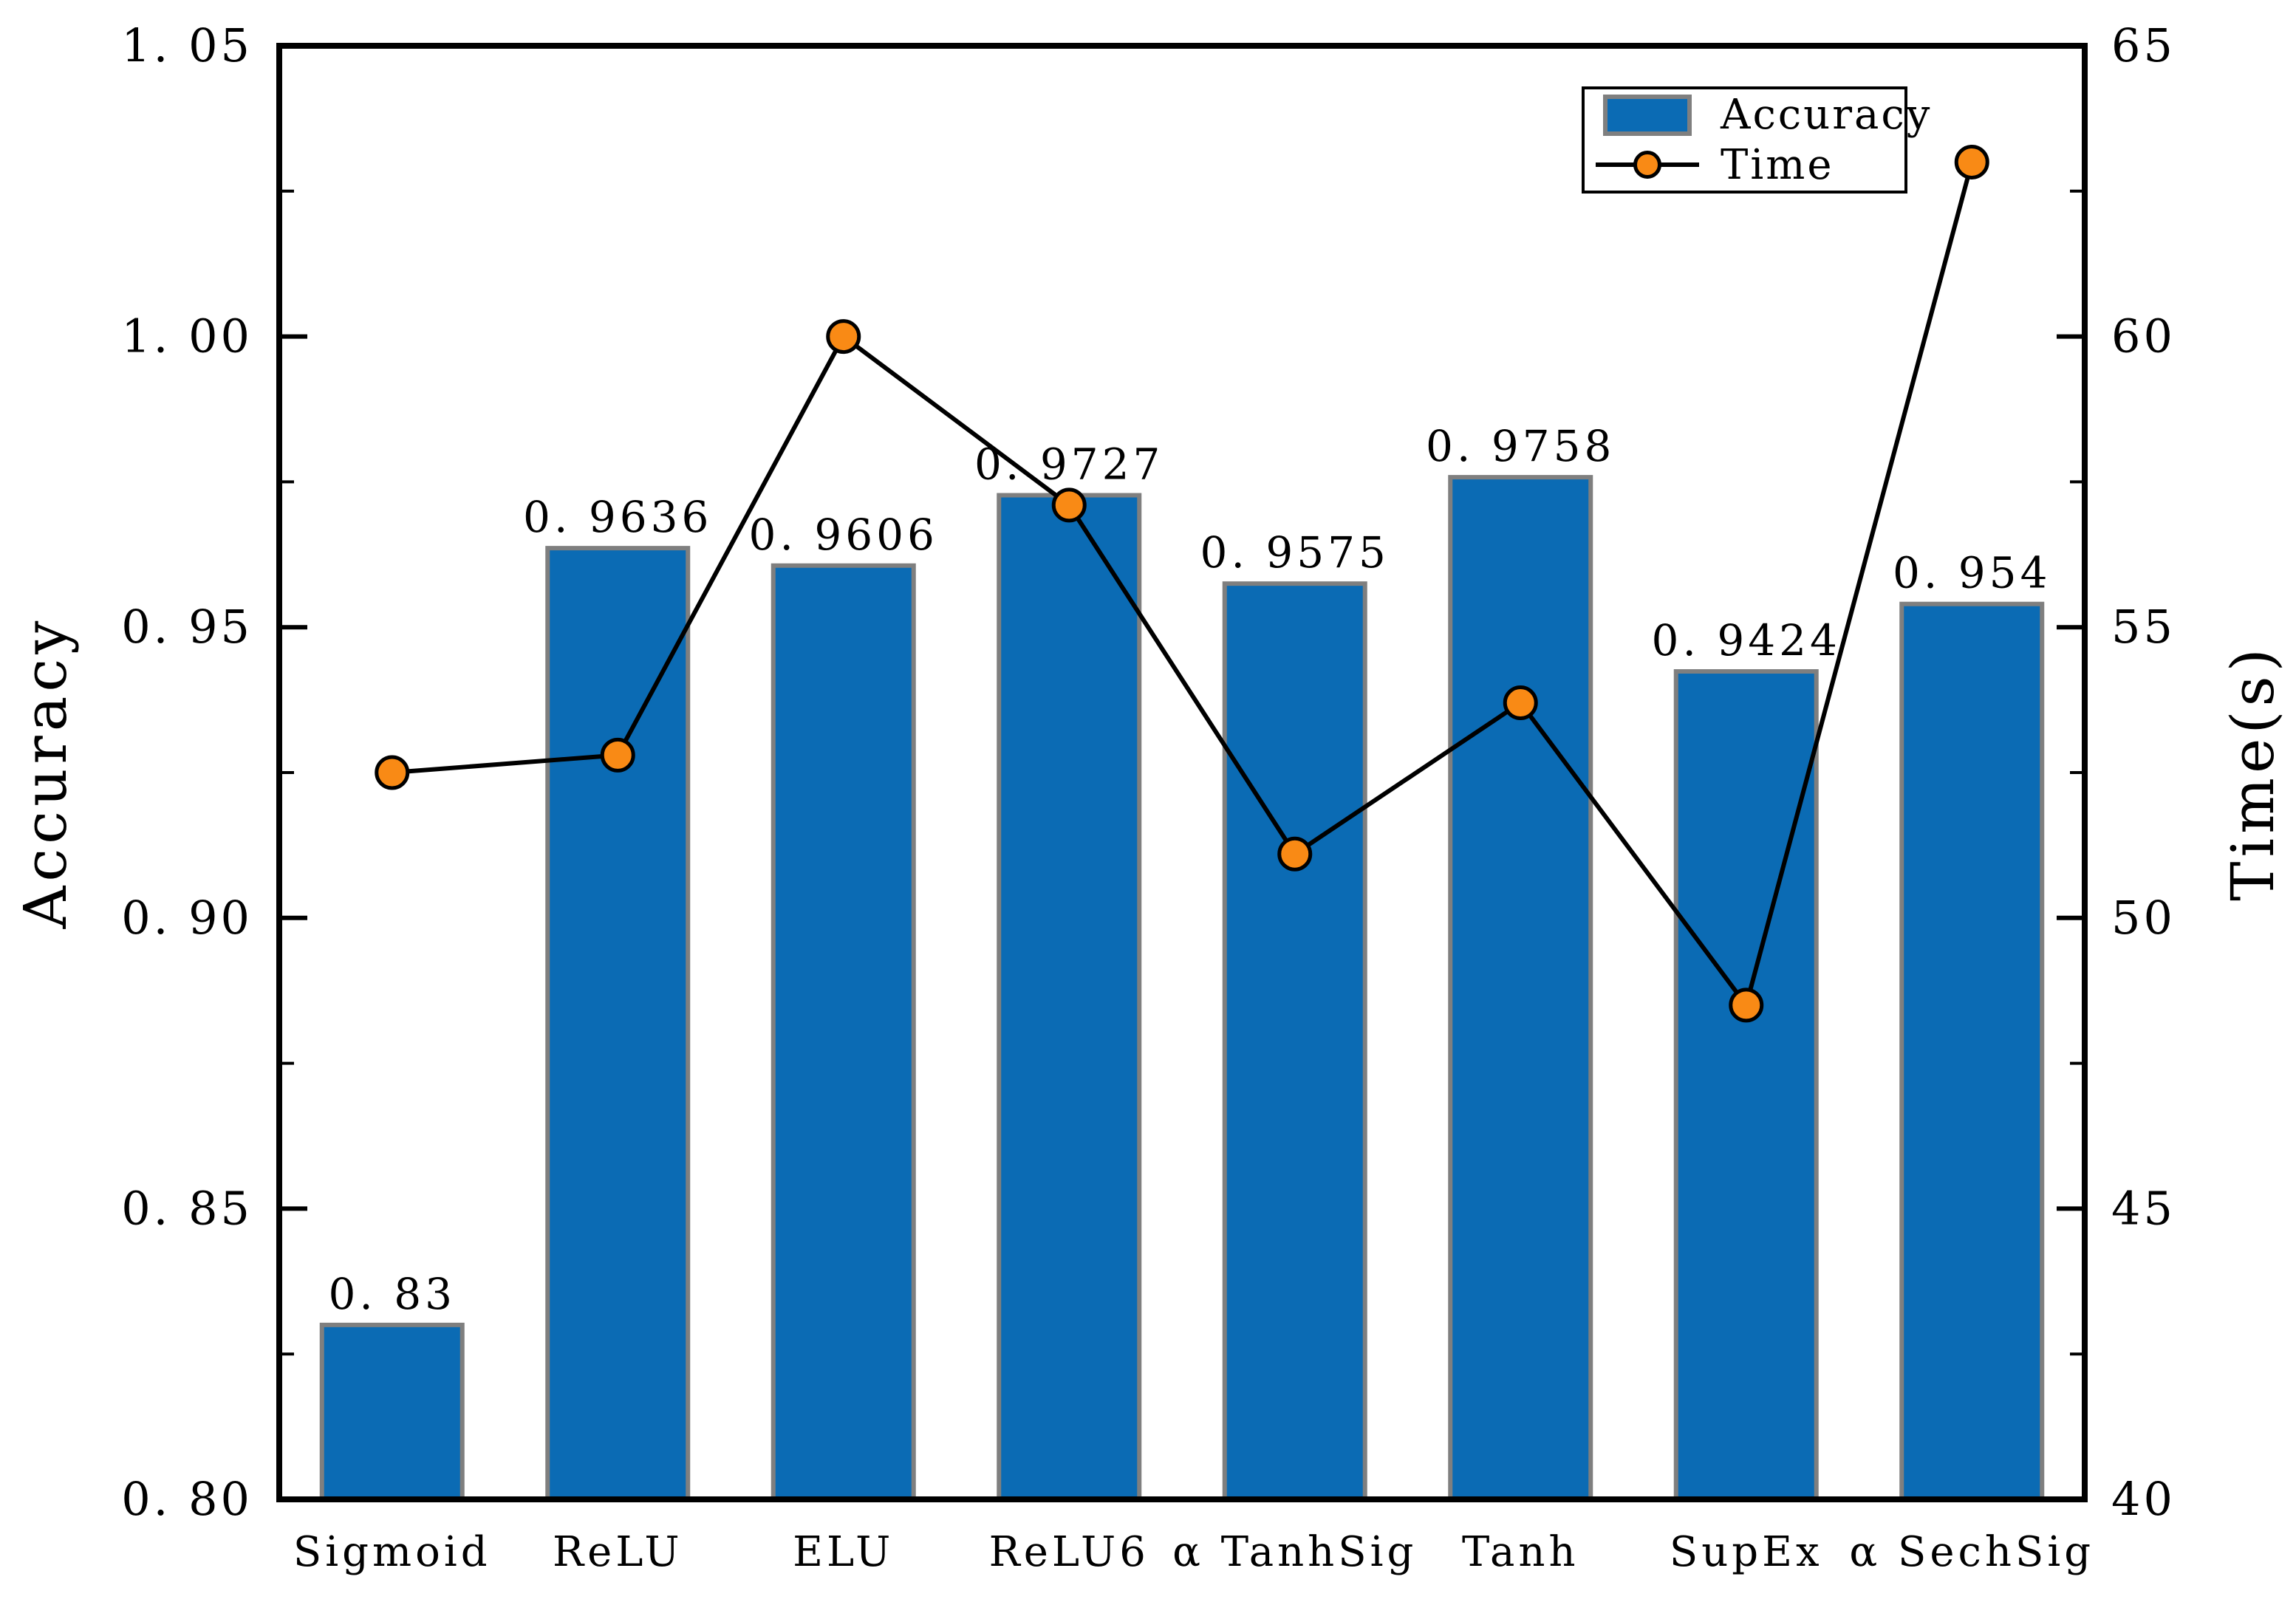  I want to click on right-tick-label-1: 60, so click(2143, 336).